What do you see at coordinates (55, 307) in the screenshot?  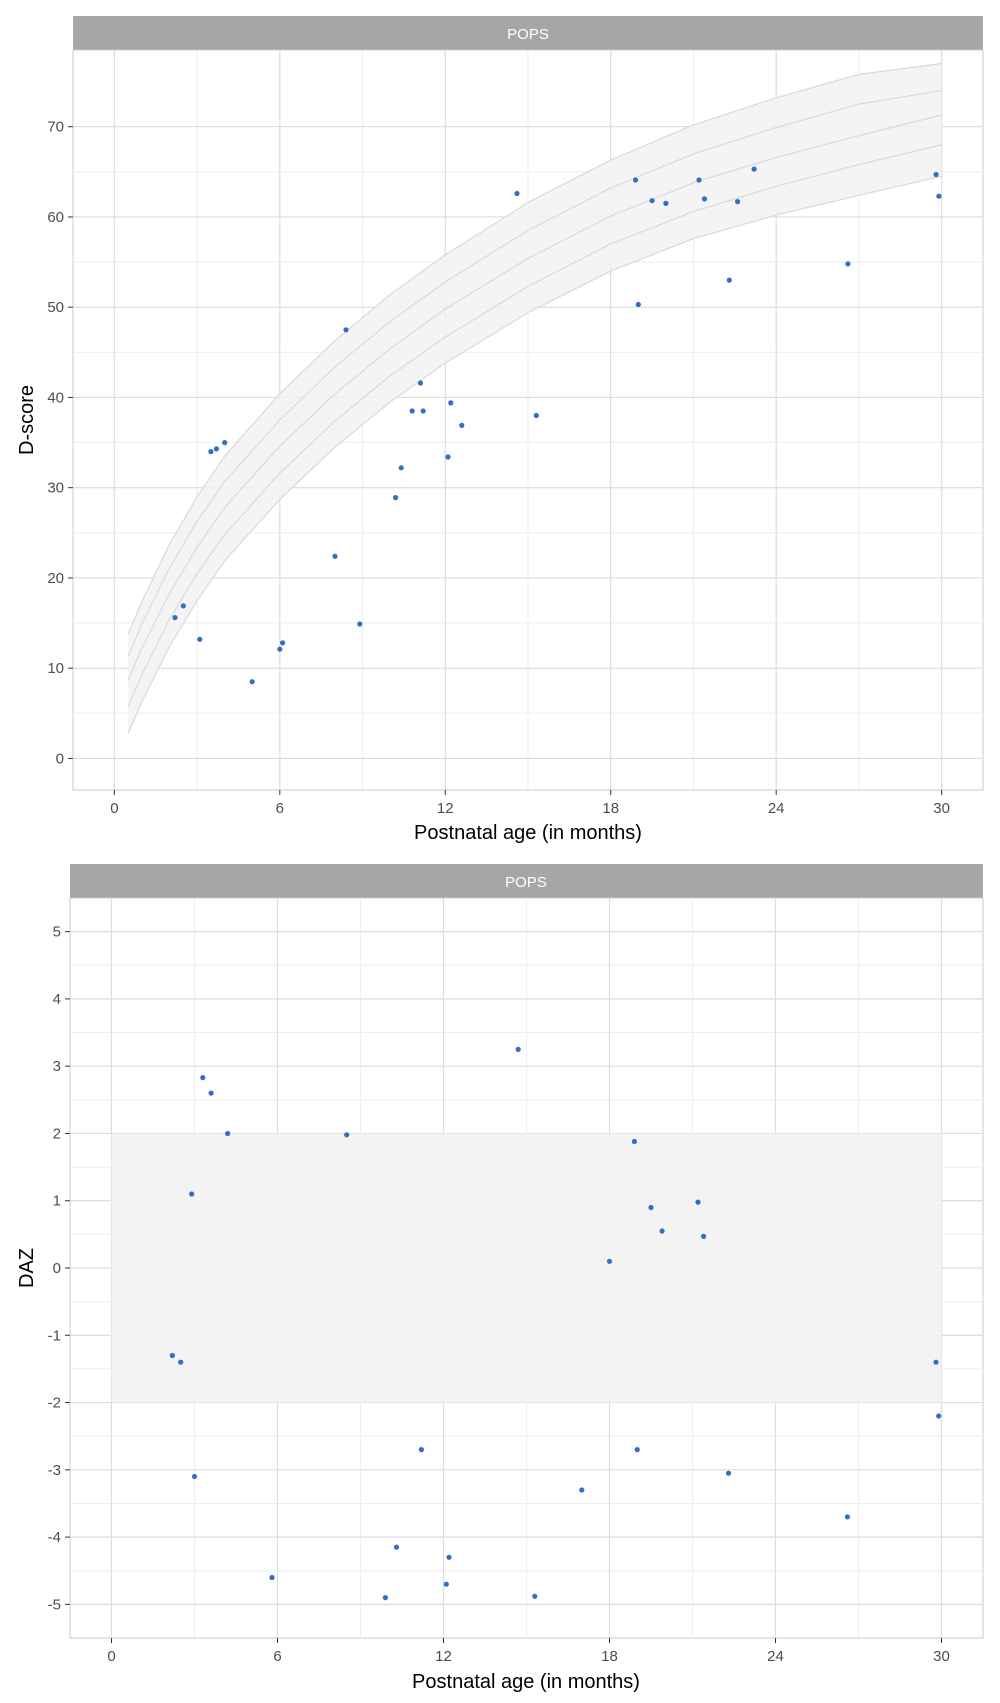 I see `y-tick-label: 50` at bounding box center [55, 307].